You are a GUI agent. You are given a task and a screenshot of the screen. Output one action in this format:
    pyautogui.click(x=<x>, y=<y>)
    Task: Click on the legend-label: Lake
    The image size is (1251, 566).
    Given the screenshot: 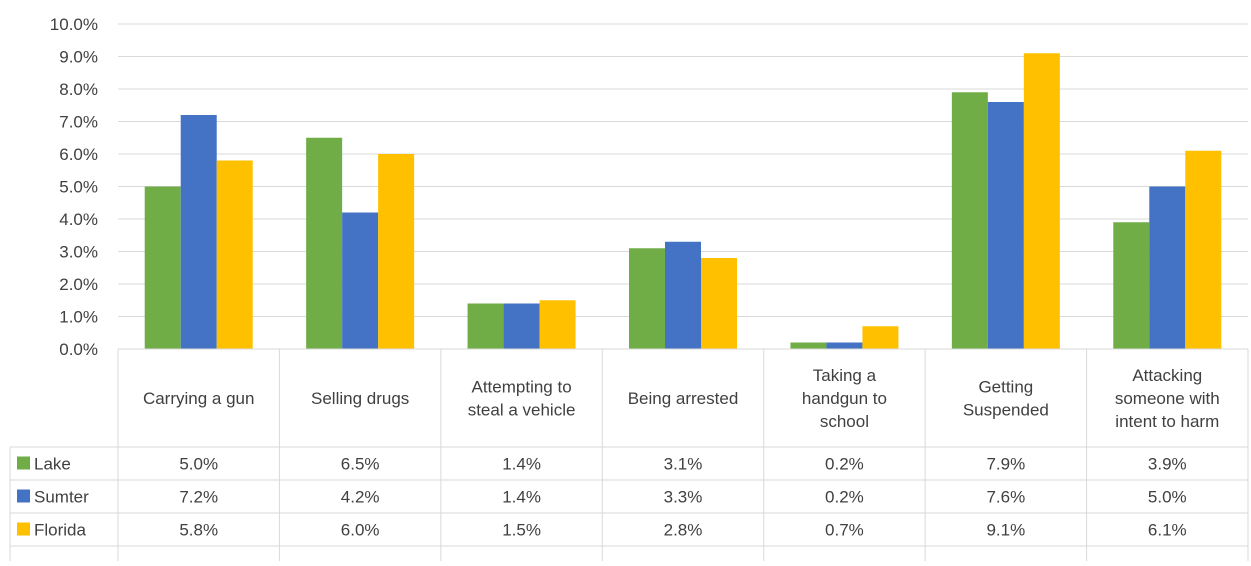 What is the action you would take?
    pyautogui.click(x=52, y=464)
    